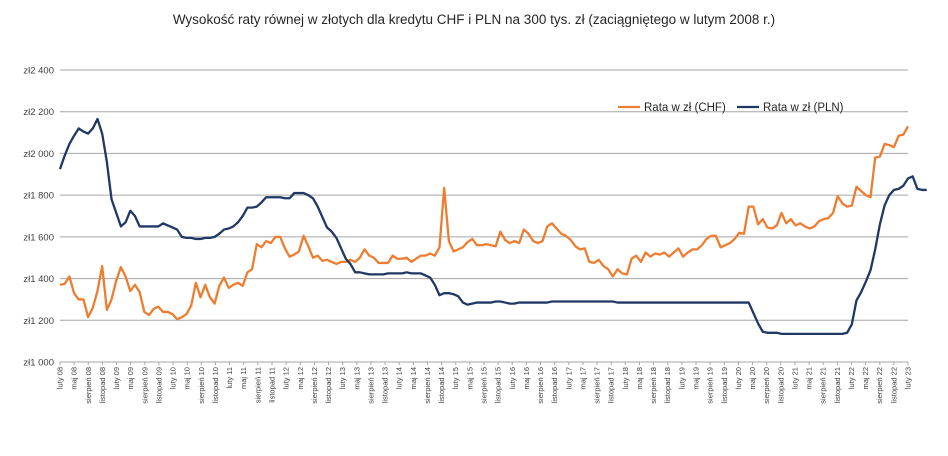 This screenshot has height=456, width=948. Describe the element at coordinates (639, 378) in the screenshot. I see `x-tick-label: maj 18` at that location.